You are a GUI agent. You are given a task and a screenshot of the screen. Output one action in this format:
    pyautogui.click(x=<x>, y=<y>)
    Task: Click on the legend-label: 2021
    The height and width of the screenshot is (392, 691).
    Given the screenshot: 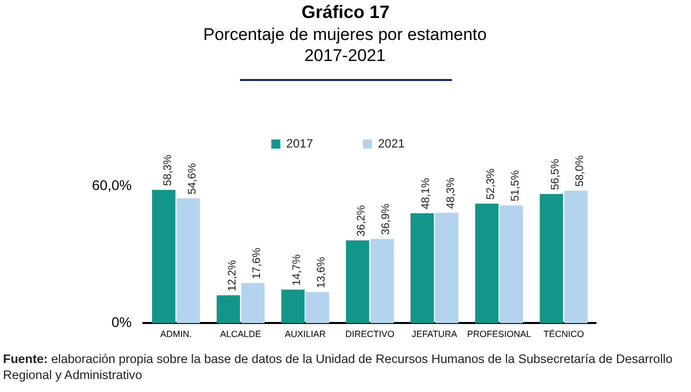 What is the action you would take?
    pyautogui.click(x=392, y=143)
    